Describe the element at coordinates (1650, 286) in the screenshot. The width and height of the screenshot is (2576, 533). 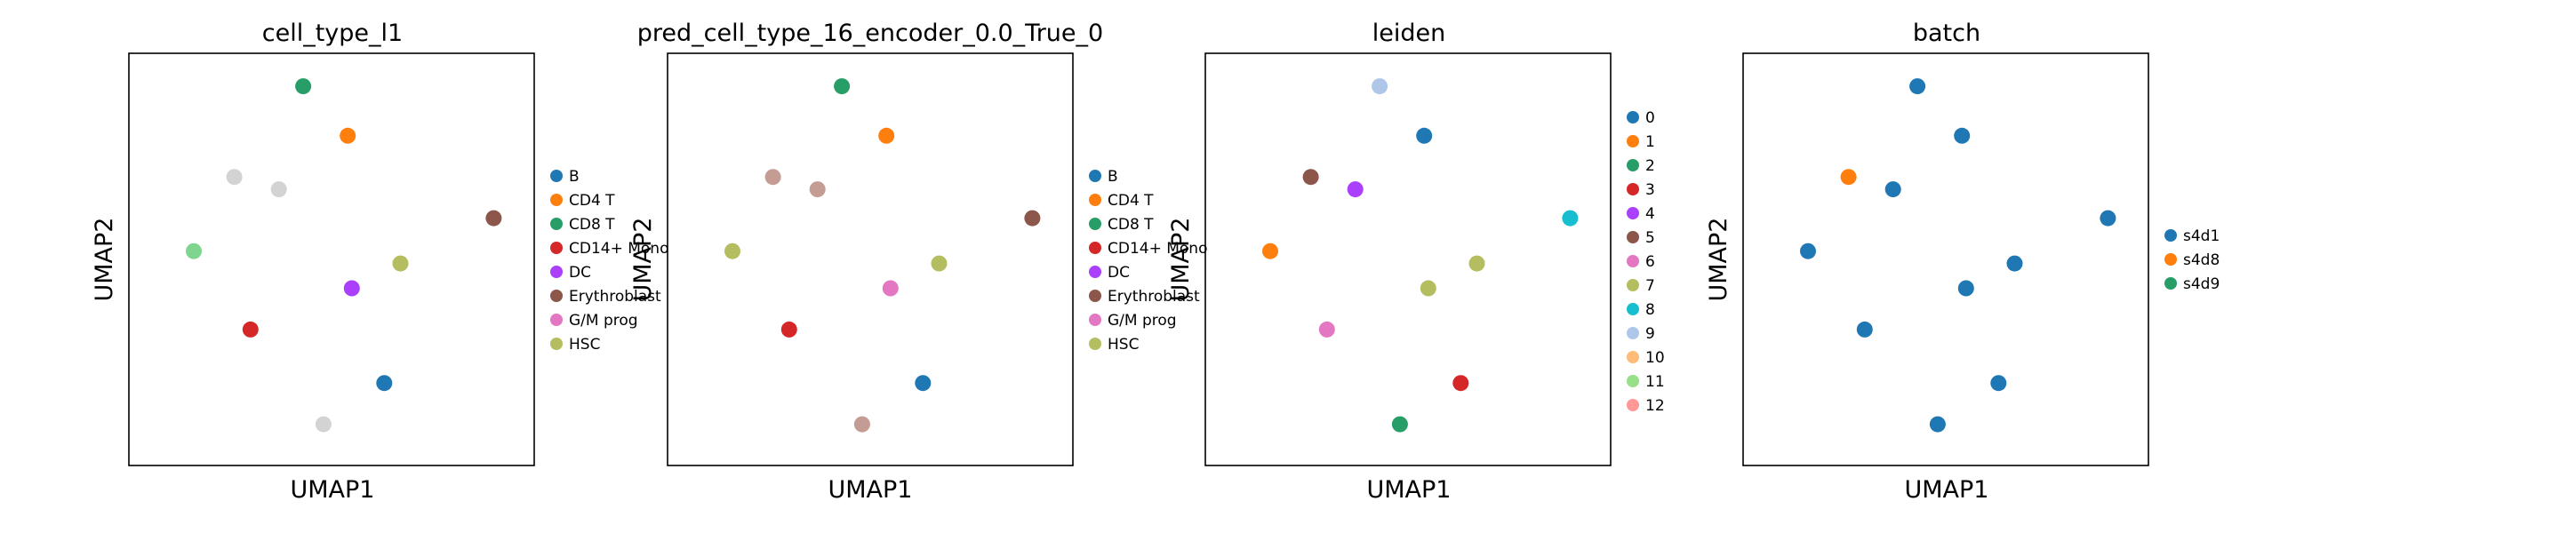
I see `legend-label: 7` at that location.